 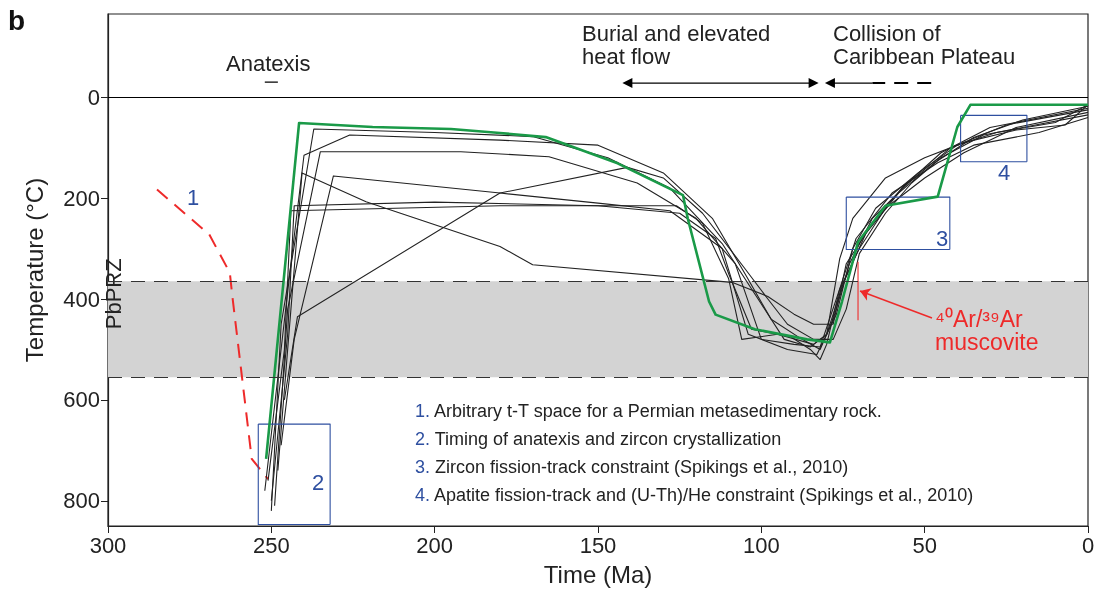 What do you see at coordinates (632, 467) in the screenshot?
I see `annotation: 3. Zircon fission-track constraint (Spikings et al., 2010)` at bounding box center [632, 467].